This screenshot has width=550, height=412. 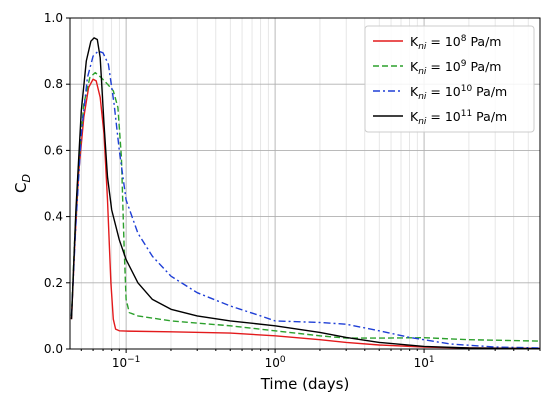 What do you see at coordinates (458, 93) in the screenshot?
I see `legend-label-3: Kni = 1010 Pa/m` at bounding box center [458, 93].